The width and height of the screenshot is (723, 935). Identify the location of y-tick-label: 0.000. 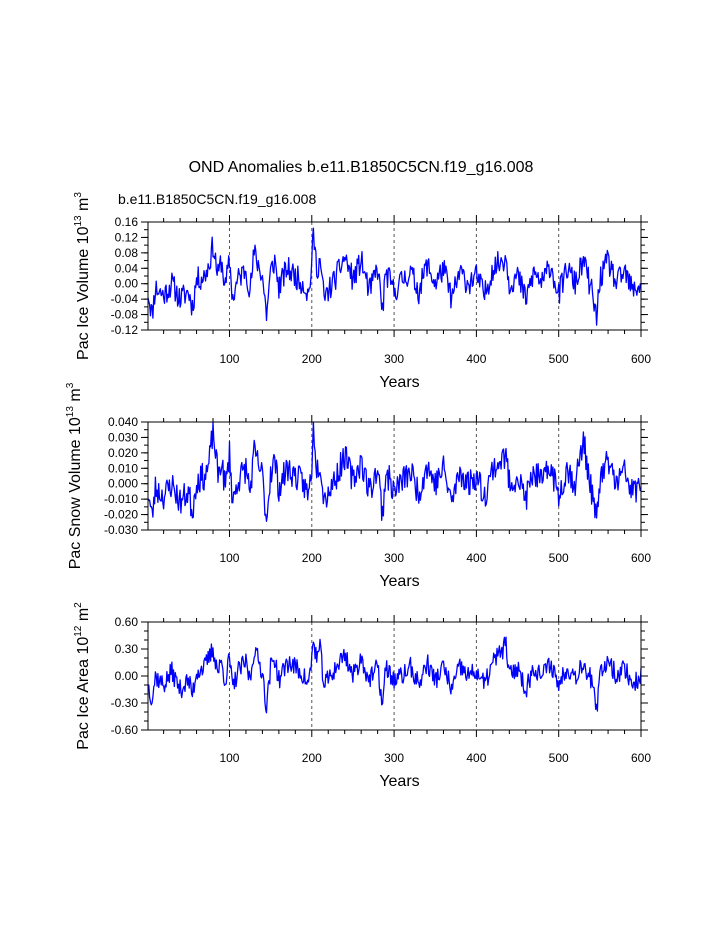
(123, 484).